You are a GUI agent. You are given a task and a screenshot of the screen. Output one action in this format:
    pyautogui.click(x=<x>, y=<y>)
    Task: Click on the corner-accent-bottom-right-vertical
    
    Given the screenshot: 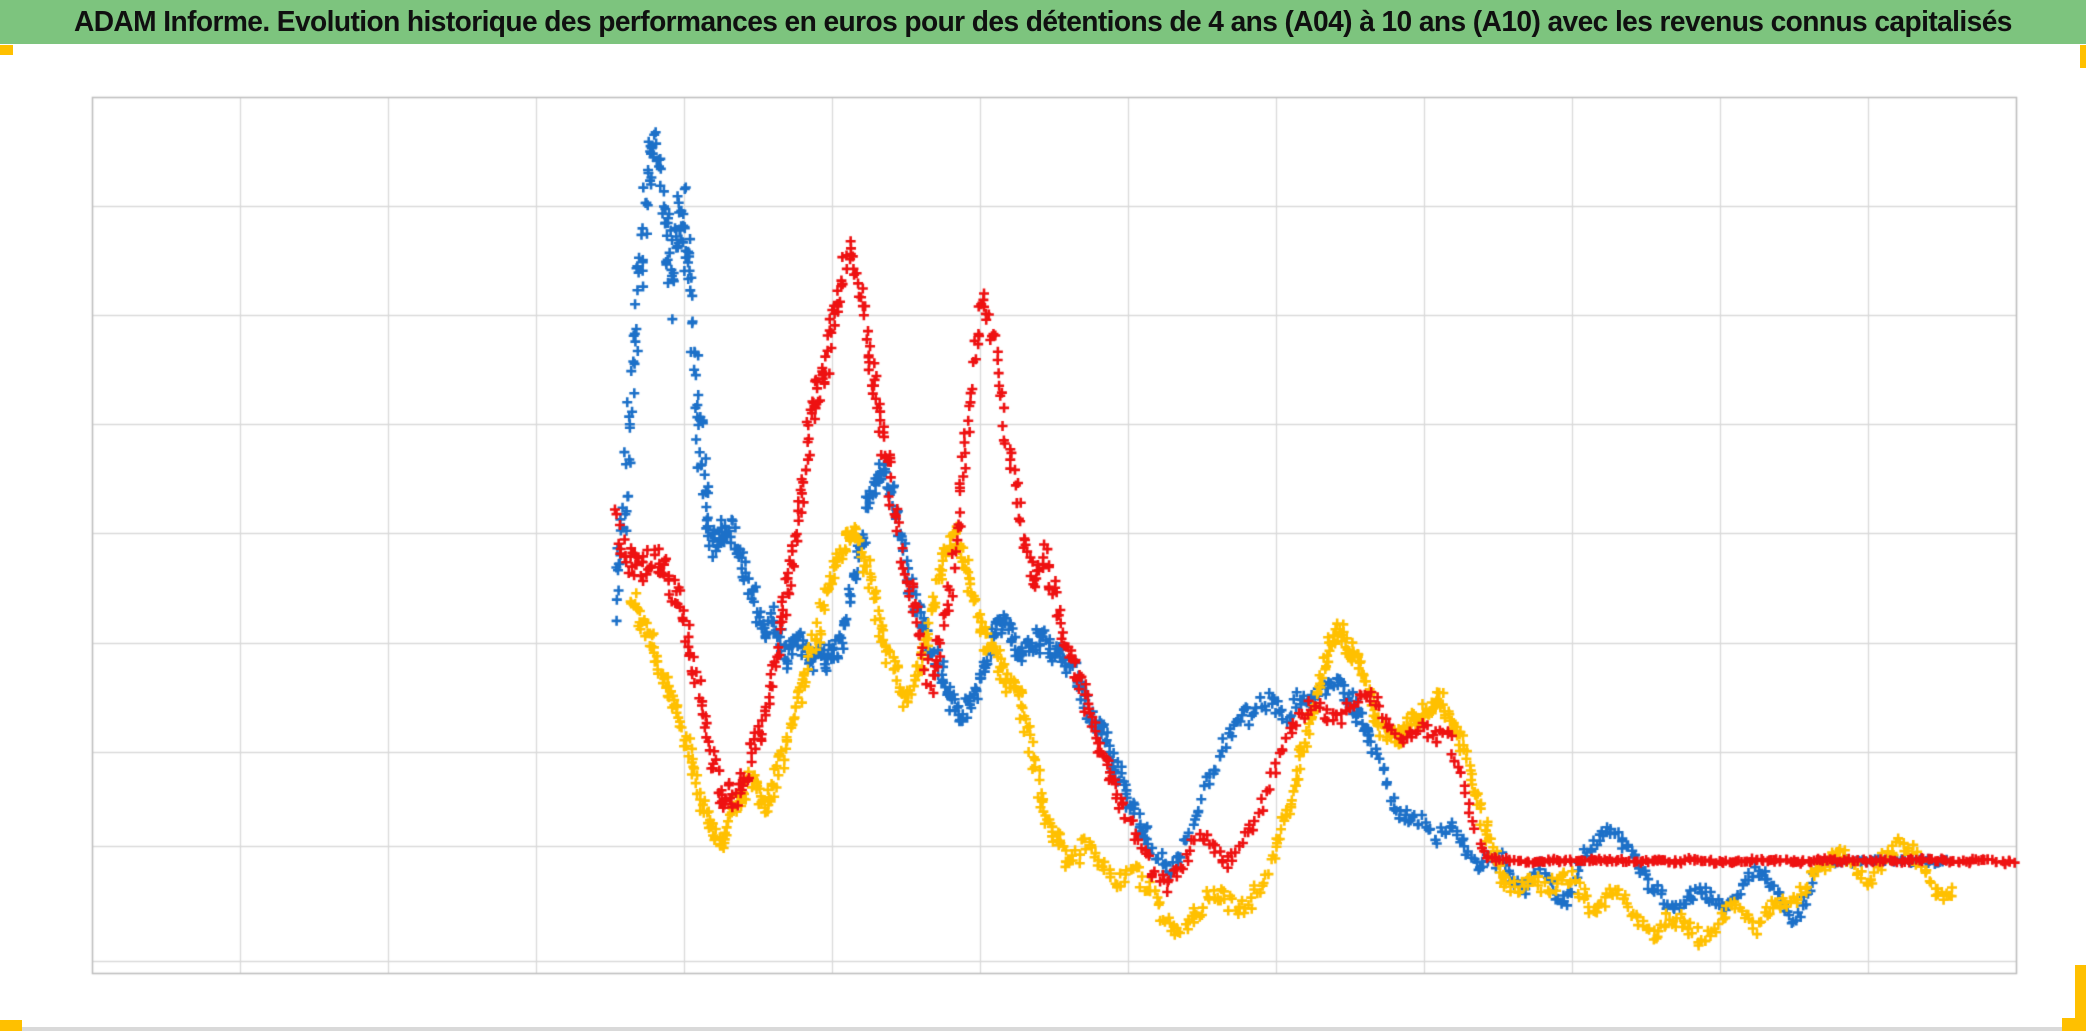 What is the action you would take?
    pyautogui.click(x=2080, y=998)
    